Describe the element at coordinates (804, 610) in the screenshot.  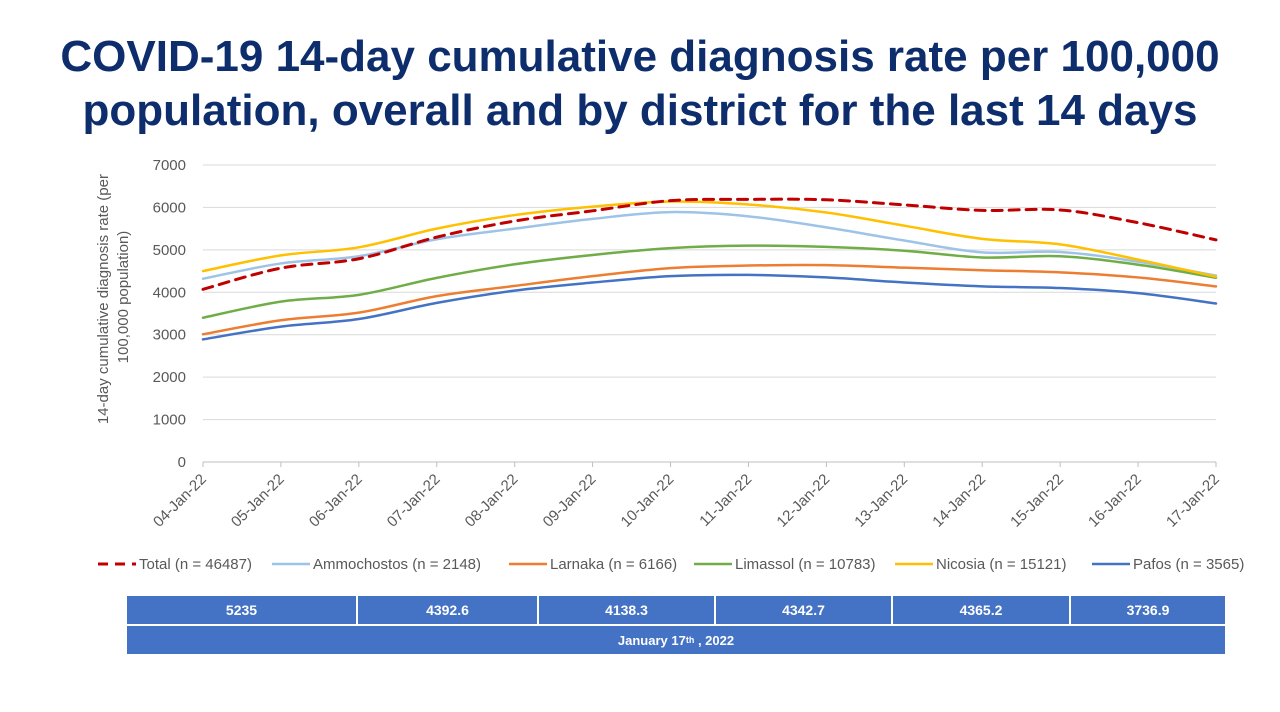
I see `summary-cell-limassol: 4342.7` at that location.